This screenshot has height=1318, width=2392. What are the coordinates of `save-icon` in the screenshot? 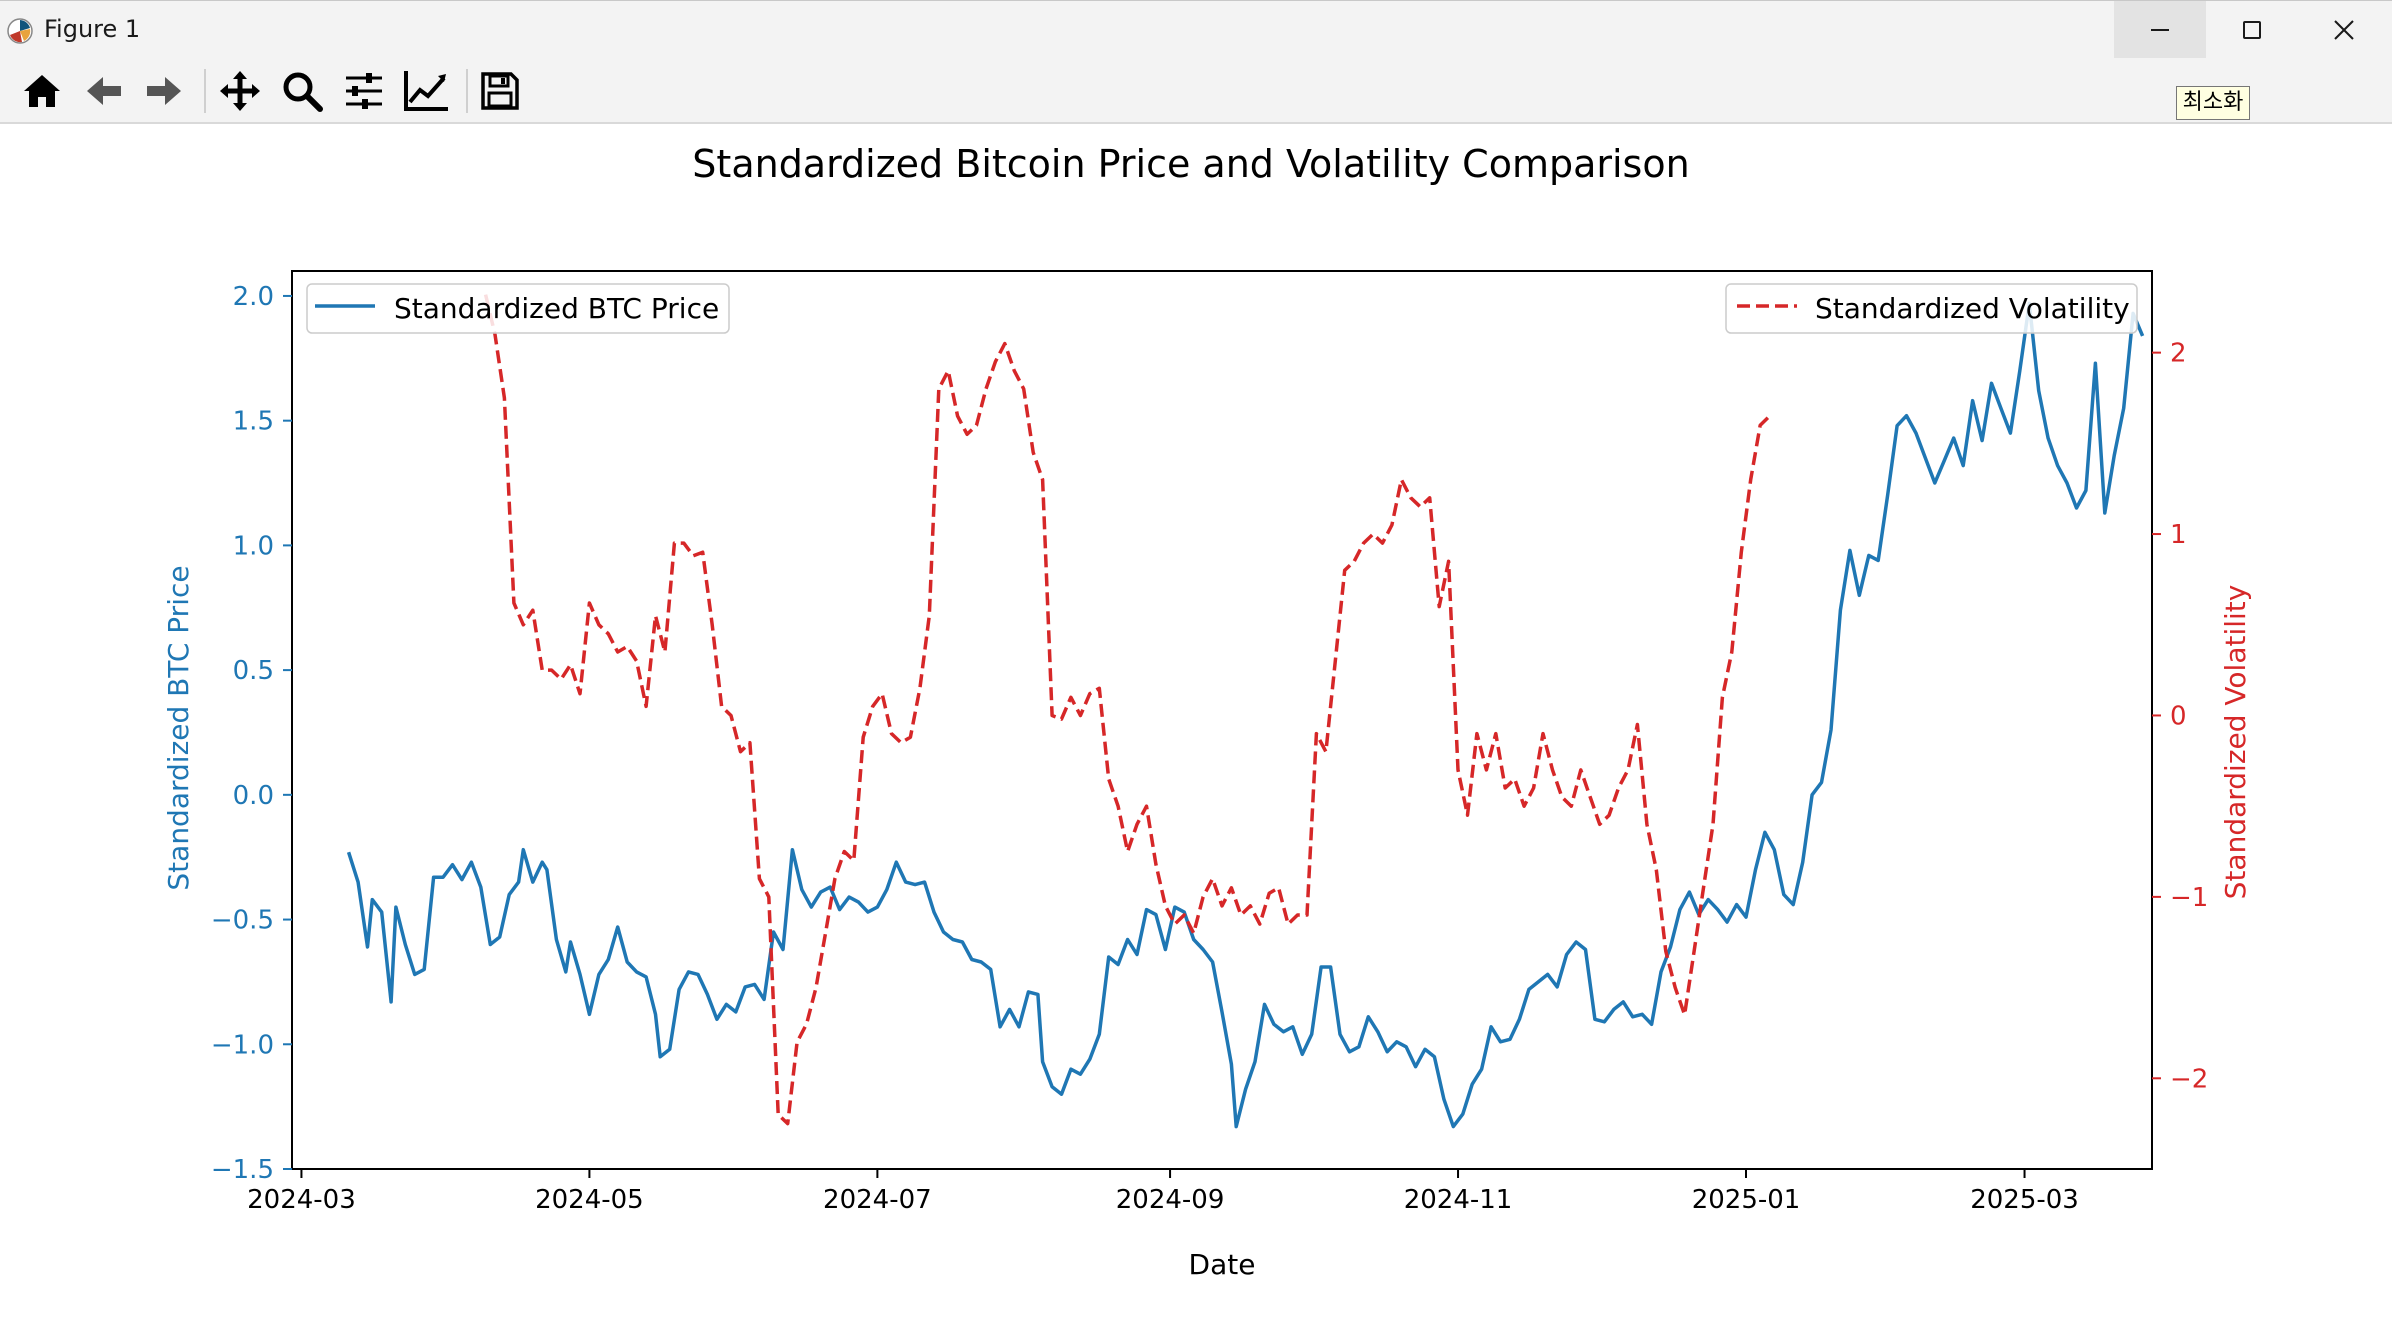 It's located at (500, 91).